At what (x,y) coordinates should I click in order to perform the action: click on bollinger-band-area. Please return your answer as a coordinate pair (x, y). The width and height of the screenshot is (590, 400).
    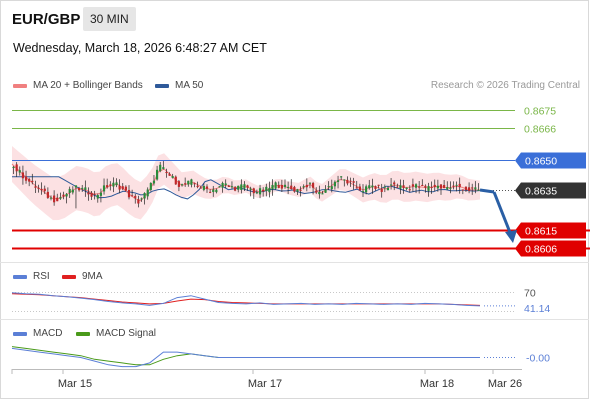
    Looking at the image, I should click on (246, 183).